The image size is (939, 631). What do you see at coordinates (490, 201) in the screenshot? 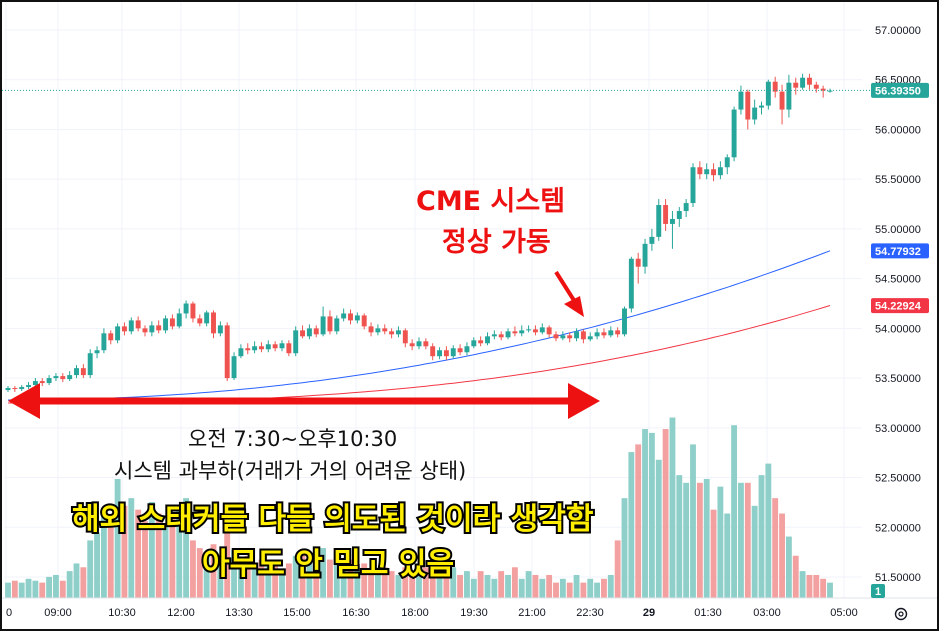
I see `cme-annotation-line1: CME 시스템` at bounding box center [490, 201].